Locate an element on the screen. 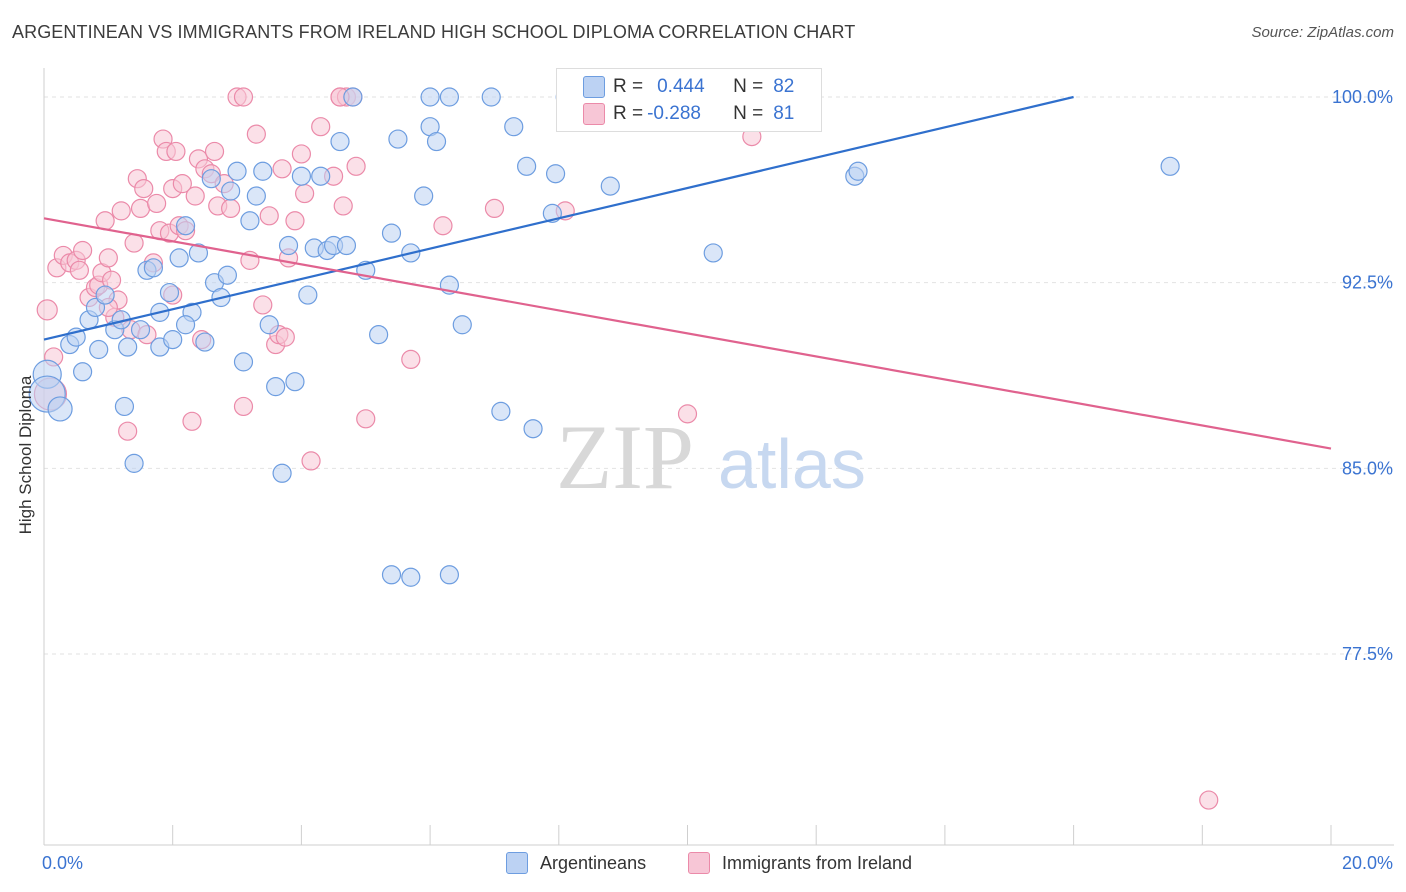 This screenshot has height=892, width=1406. legend-swatch-pink is located at coordinates (594, 114).